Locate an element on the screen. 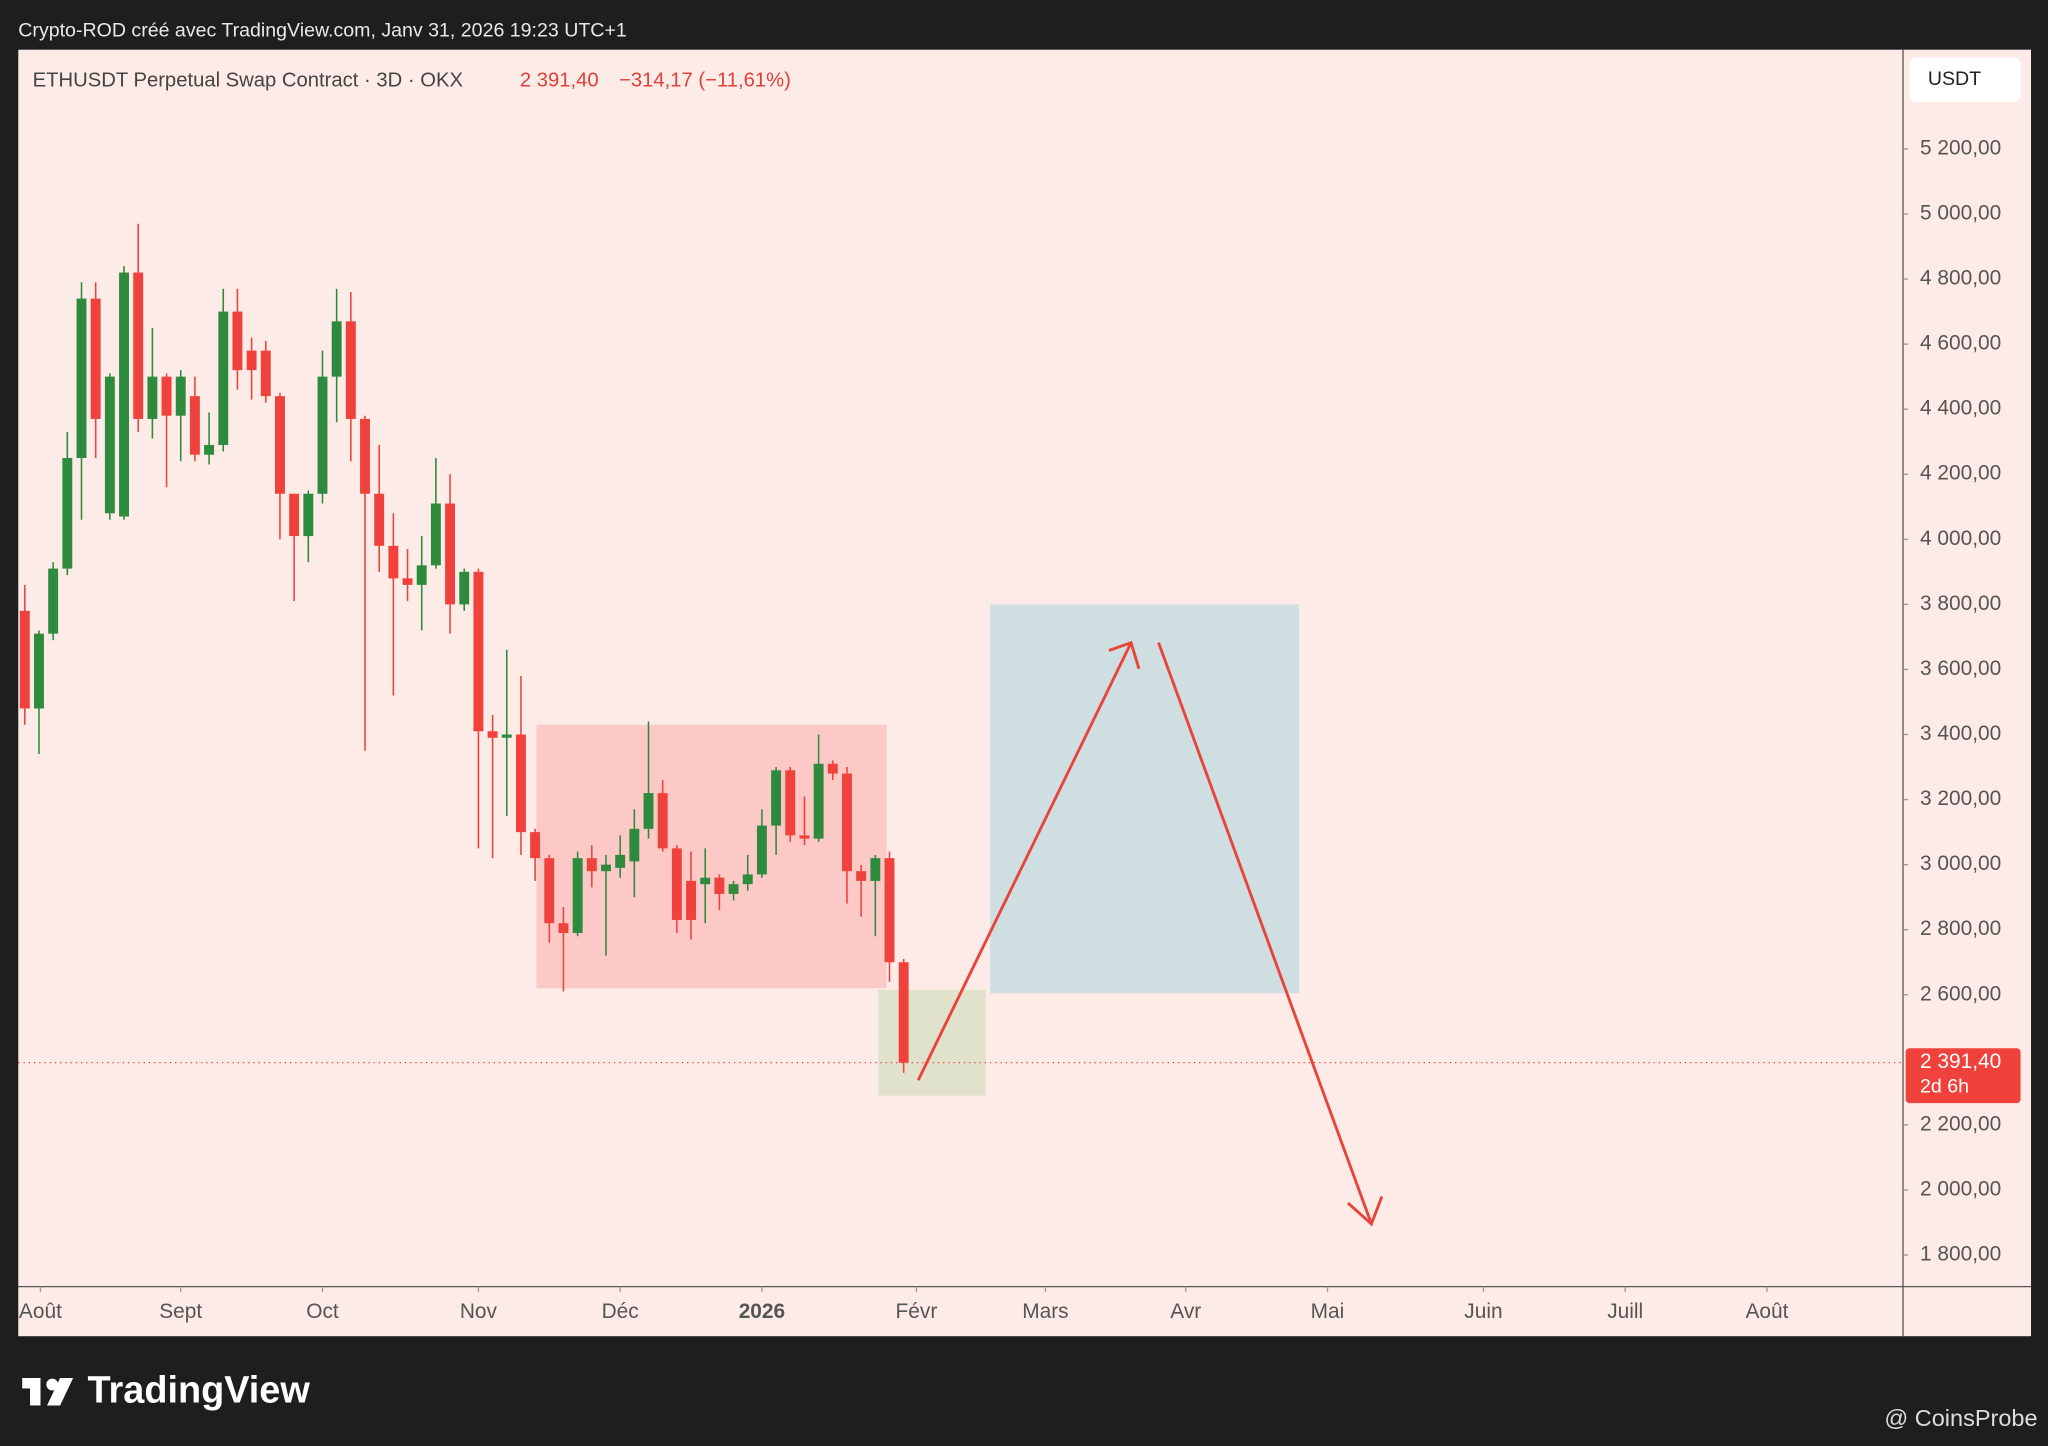  header-change: −314,17 (−11,61%) is located at coordinates (705, 80).